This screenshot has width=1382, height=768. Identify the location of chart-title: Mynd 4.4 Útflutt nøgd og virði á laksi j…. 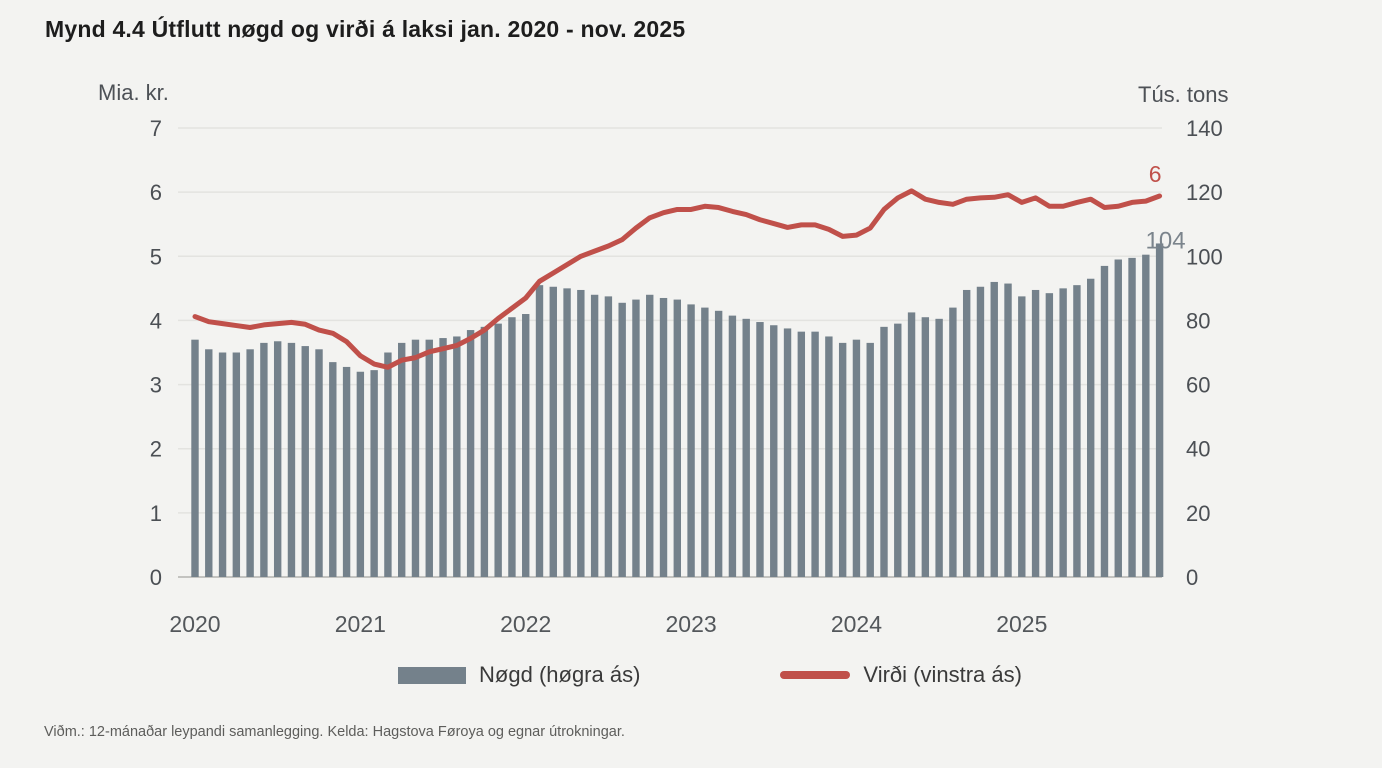
(365, 29).